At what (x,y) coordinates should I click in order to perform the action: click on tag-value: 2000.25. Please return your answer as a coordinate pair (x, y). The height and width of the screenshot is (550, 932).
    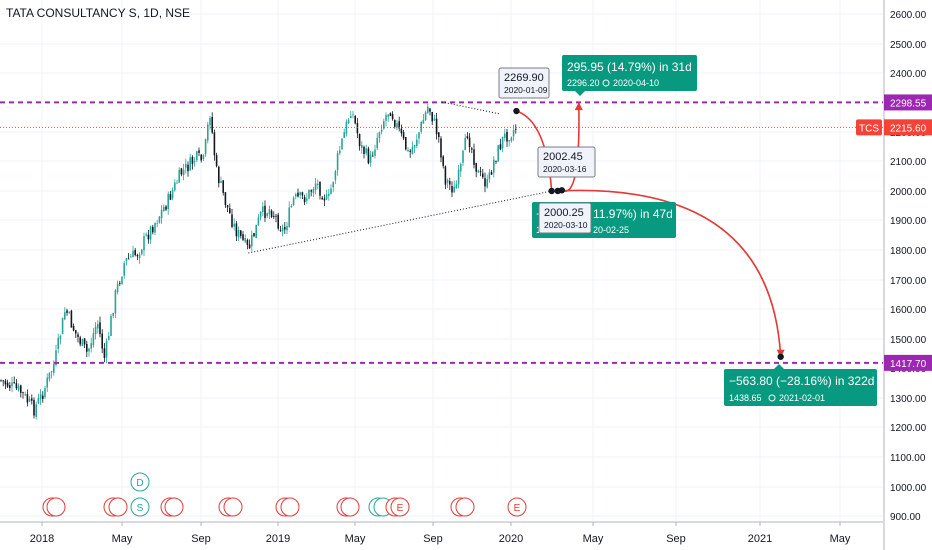
    Looking at the image, I should click on (564, 213).